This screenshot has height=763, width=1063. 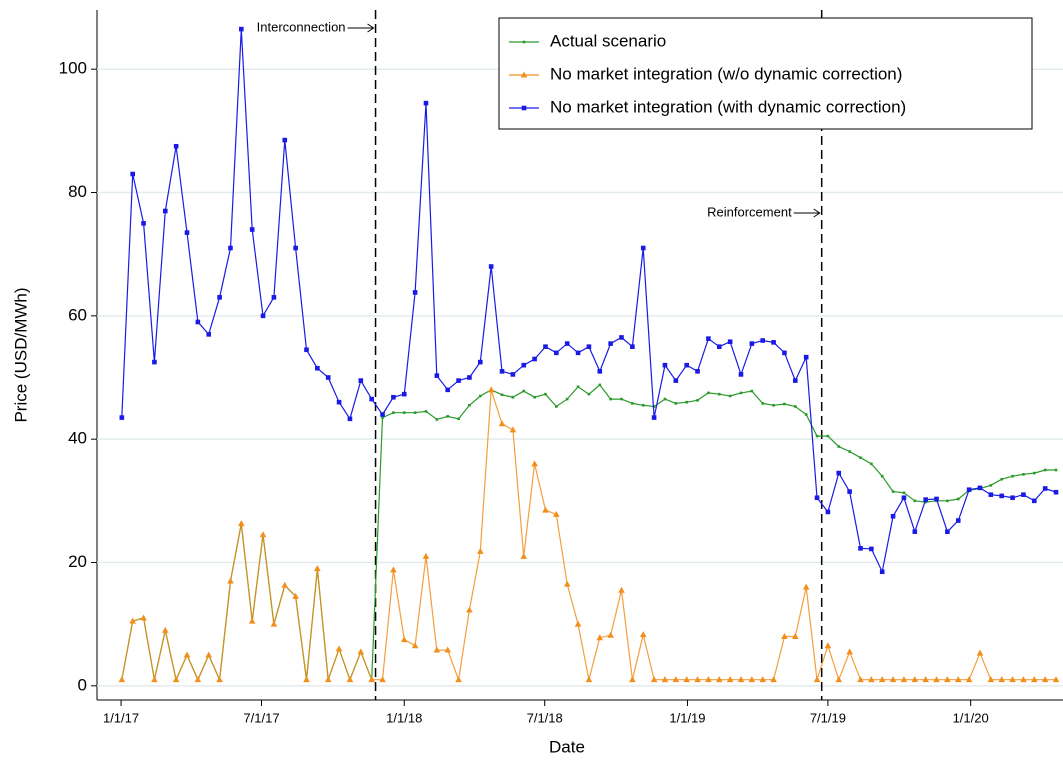 I want to click on event-label: Interconnection, so click(x=301, y=26).